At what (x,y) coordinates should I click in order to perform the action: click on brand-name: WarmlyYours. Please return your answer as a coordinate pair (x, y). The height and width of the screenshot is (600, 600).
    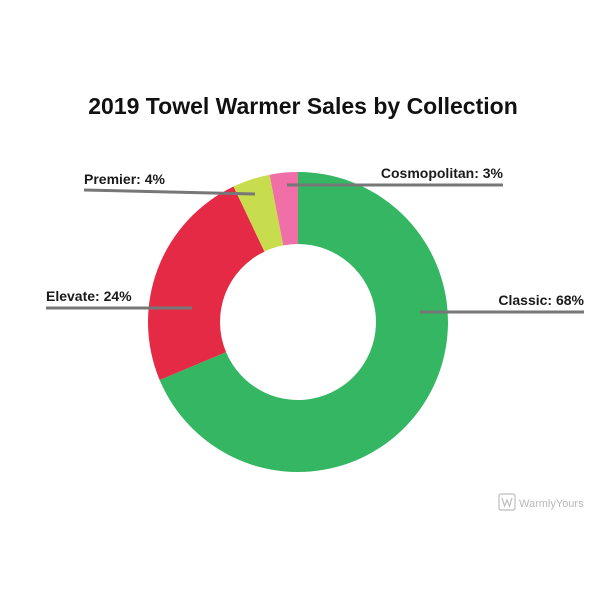
    Looking at the image, I should click on (551, 504).